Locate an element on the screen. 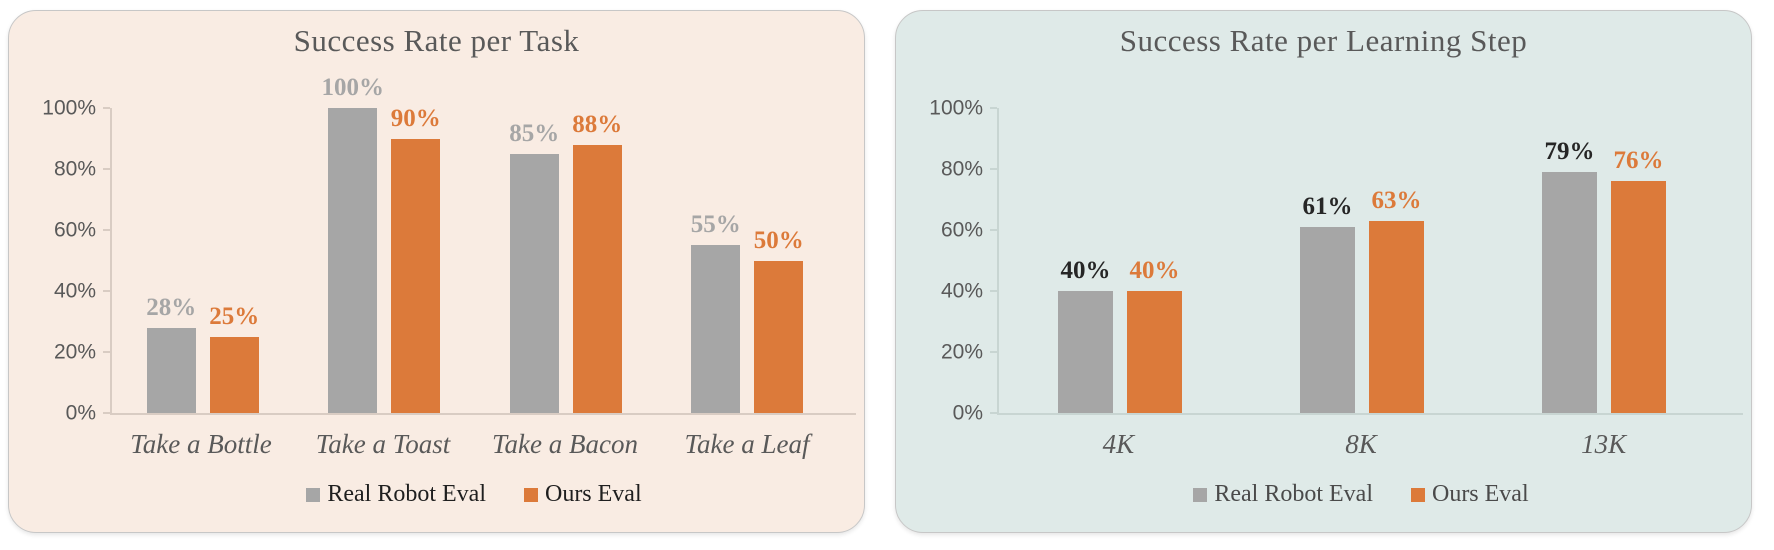  bar-real-robot-eval-13k is located at coordinates (1569, 292).